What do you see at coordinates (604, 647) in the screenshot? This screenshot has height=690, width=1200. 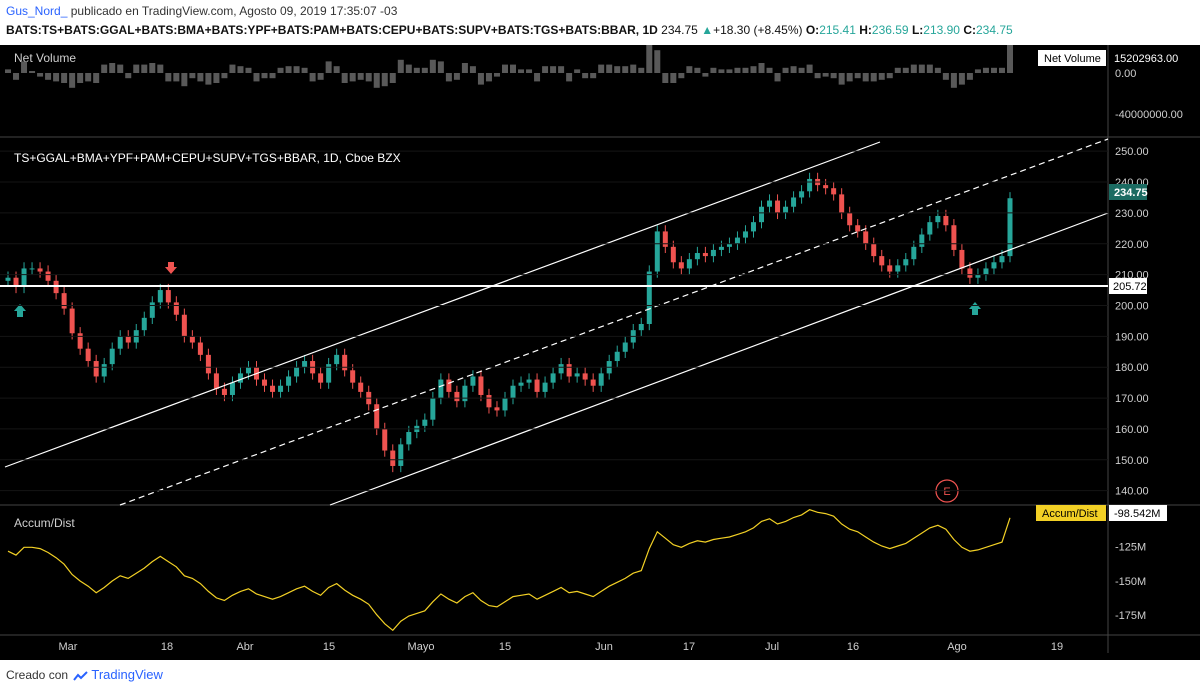 I see `time-tick-label: Jun` at bounding box center [604, 647].